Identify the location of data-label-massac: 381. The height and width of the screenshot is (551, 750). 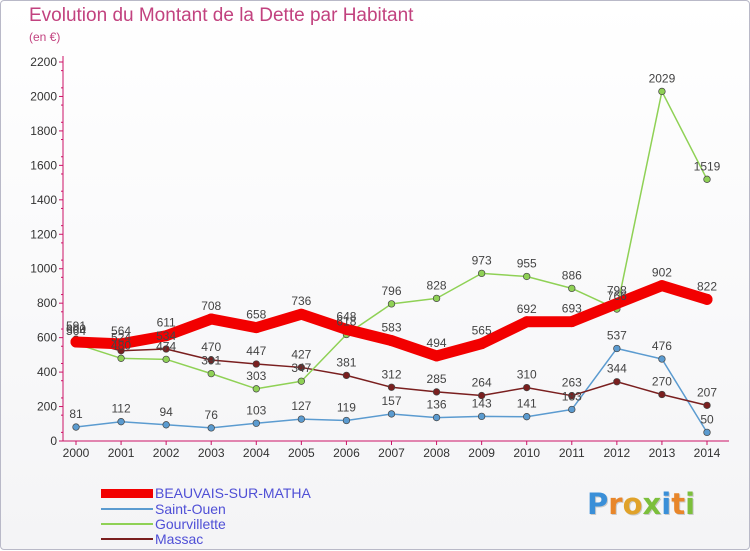
(346, 362).